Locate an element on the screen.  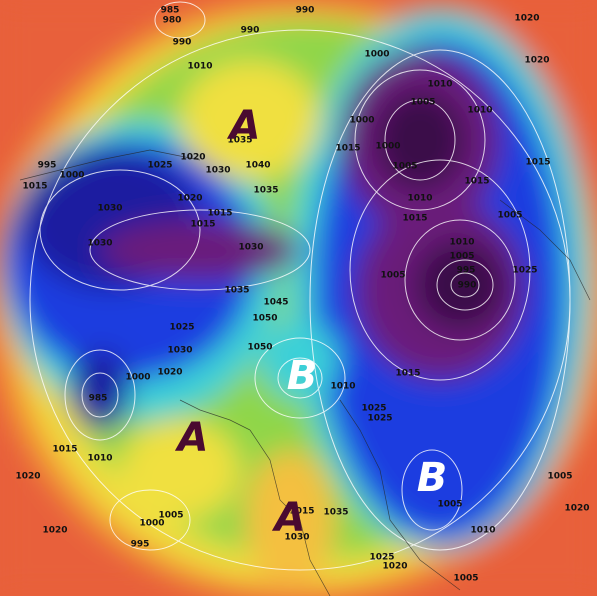
isobar-label: 1040 is located at coordinates (257, 166).